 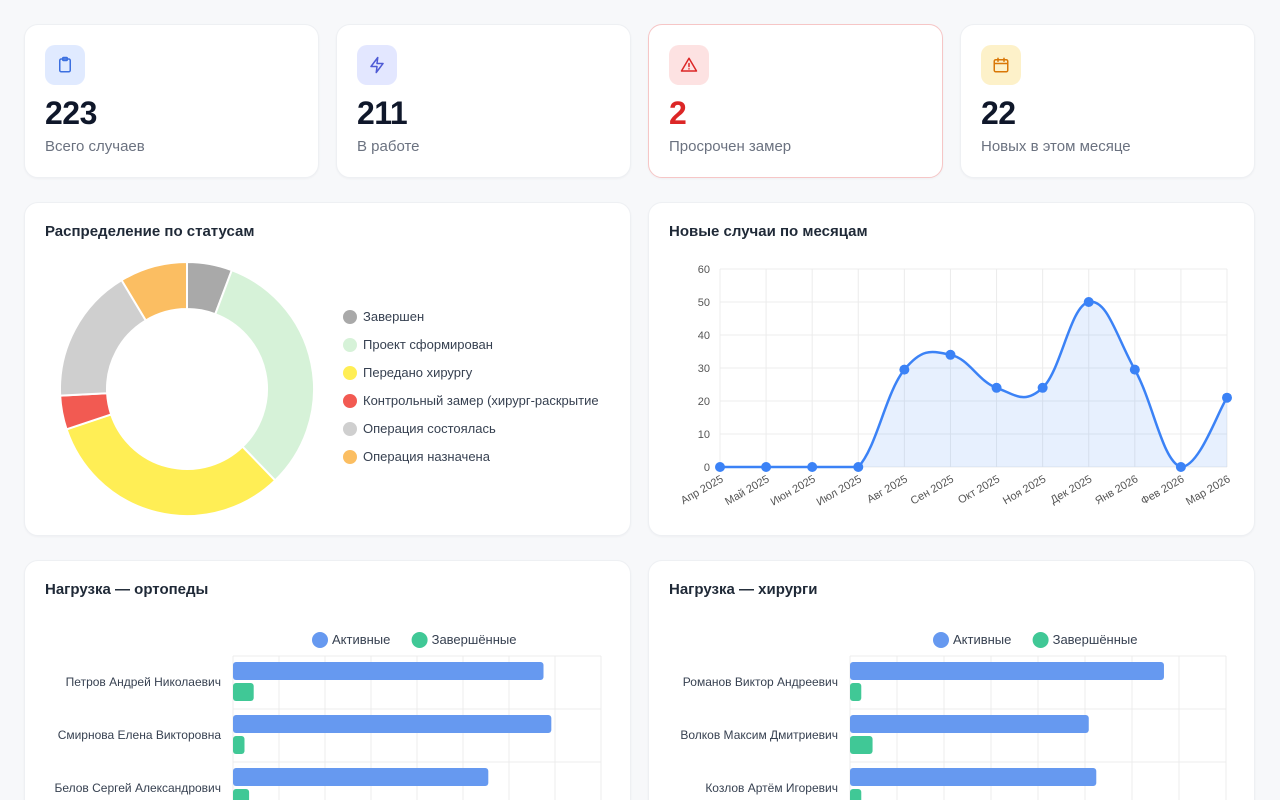 I want to click on x-tick-label: Мар 2026, so click(x=1208, y=490).